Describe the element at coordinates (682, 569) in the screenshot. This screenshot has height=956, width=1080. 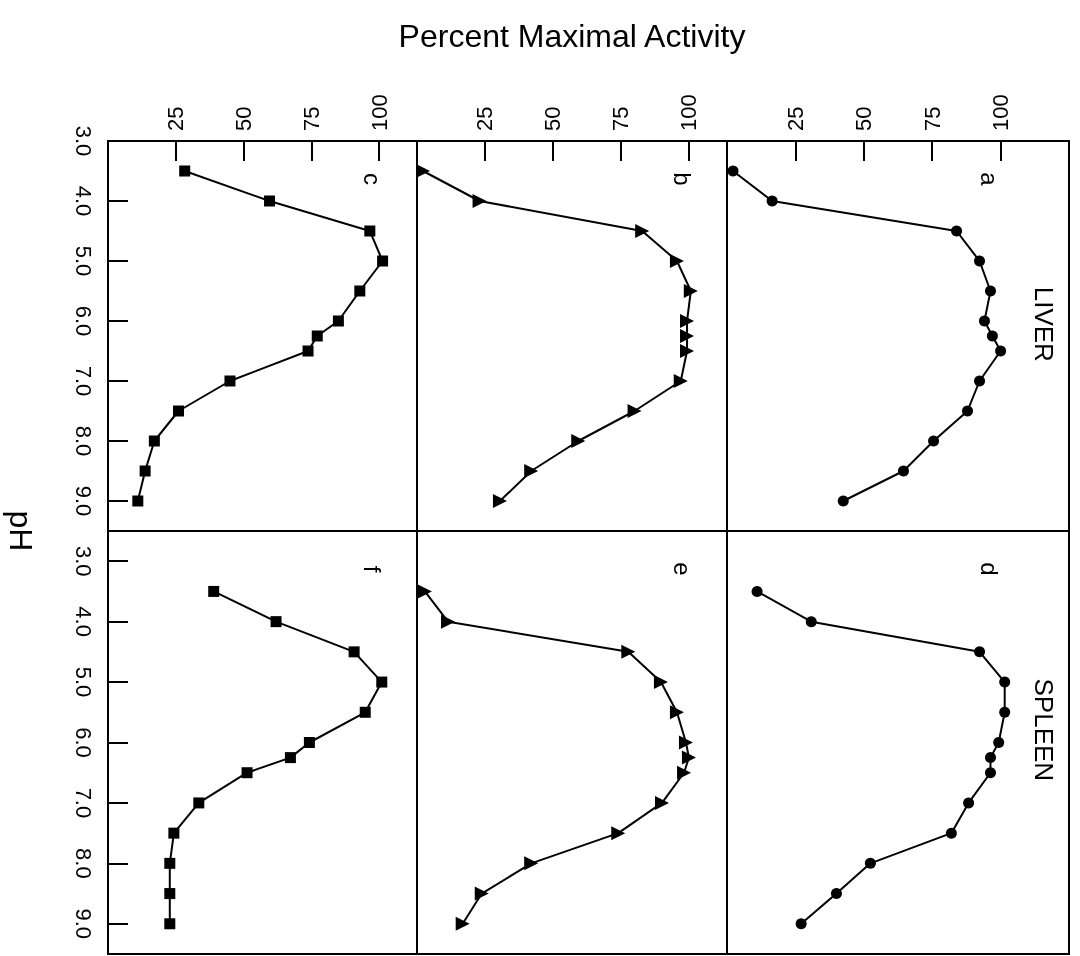
I see `annotation: e` at that location.